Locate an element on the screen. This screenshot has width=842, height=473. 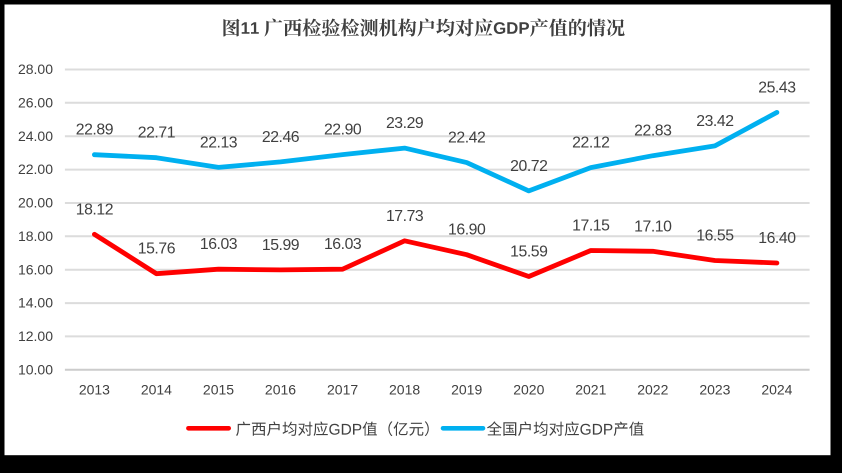
svg-text: 22.13 is located at coordinates (219, 142).